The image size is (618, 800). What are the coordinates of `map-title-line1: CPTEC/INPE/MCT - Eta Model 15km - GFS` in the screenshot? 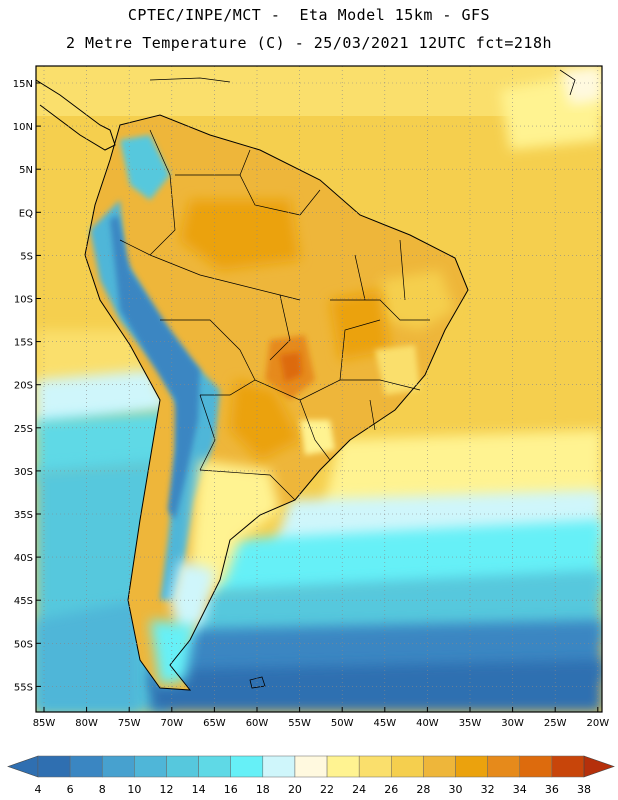 It's located at (309, 15).